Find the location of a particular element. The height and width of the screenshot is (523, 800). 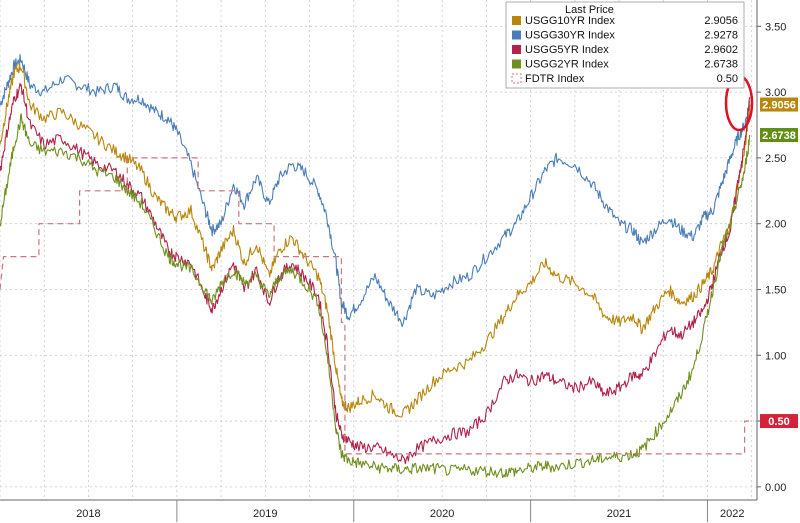

y-tick-label: 3.50 is located at coordinates (775, 27).